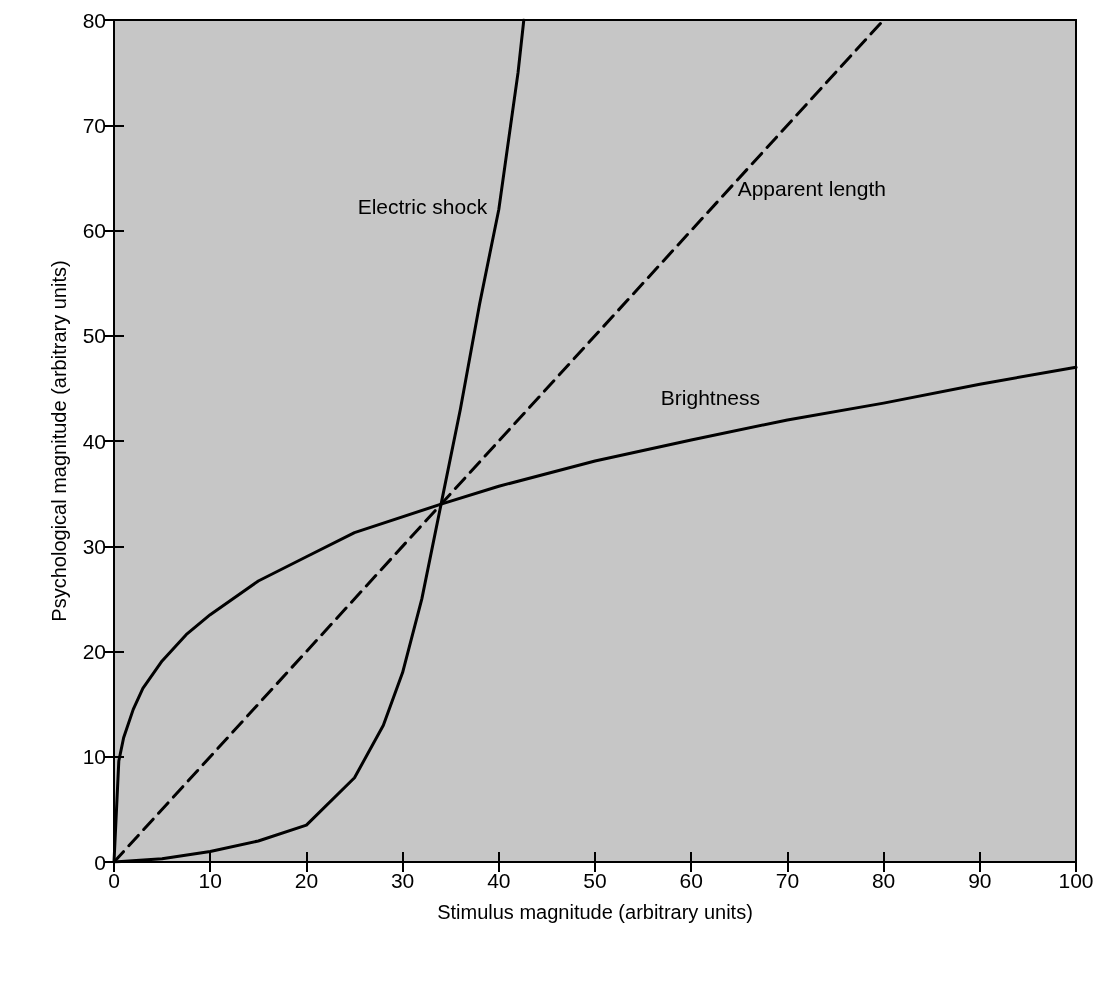  Describe the element at coordinates (114, 880) in the screenshot. I see `x-tick-label: 0` at that location.